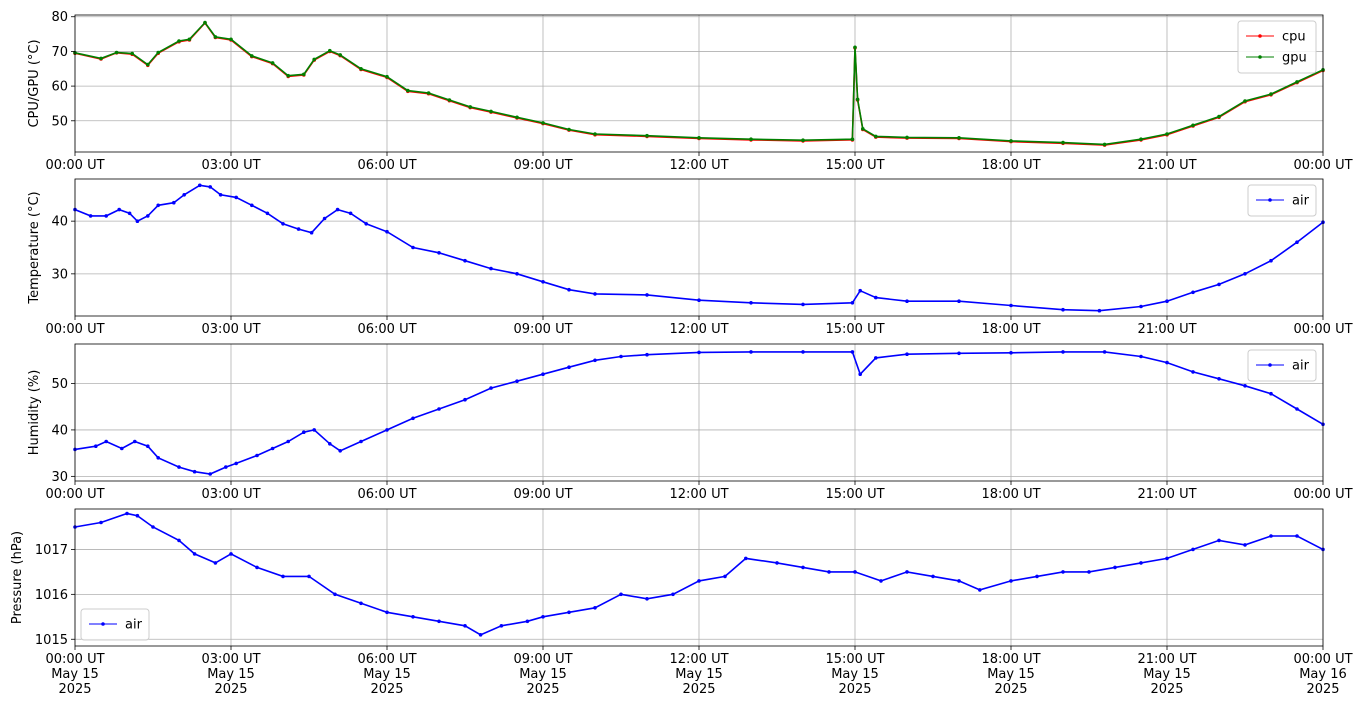 The width and height of the screenshot is (1364, 712). What do you see at coordinates (1294, 58) in the screenshot?
I see `legend-label: gpu` at bounding box center [1294, 58].